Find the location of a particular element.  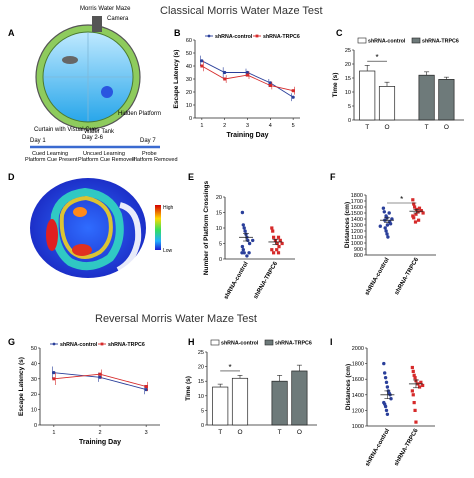

y-tick-label: 10 is located at coordinates (189, 106).